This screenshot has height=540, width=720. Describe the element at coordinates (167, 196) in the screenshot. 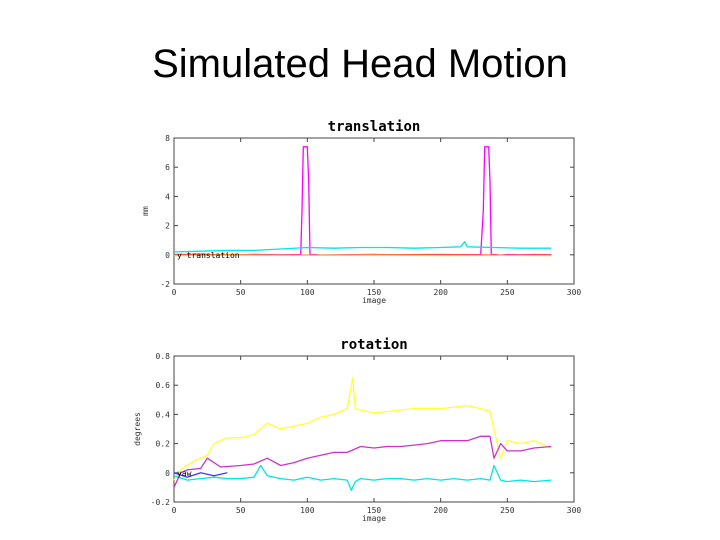

I see `y-tick-label: 4` at that location.